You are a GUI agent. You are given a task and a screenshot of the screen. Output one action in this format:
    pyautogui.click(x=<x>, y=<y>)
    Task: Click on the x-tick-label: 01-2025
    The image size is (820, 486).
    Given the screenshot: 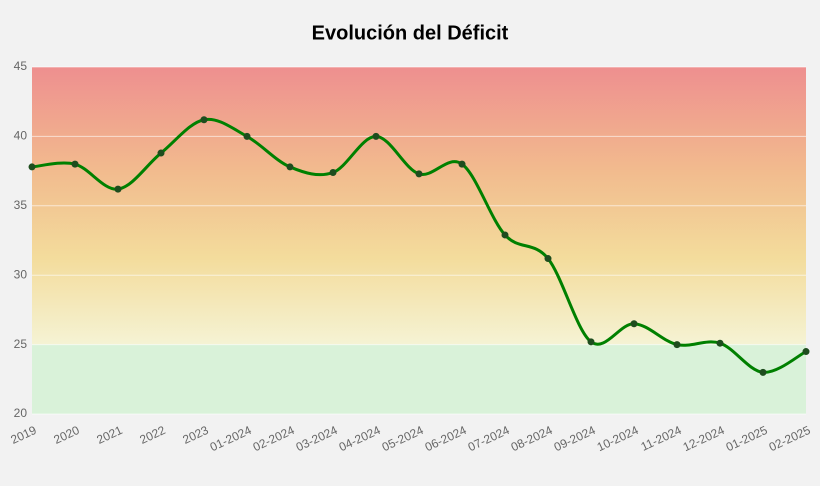 What is the action you would take?
    pyautogui.click(x=747, y=438)
    